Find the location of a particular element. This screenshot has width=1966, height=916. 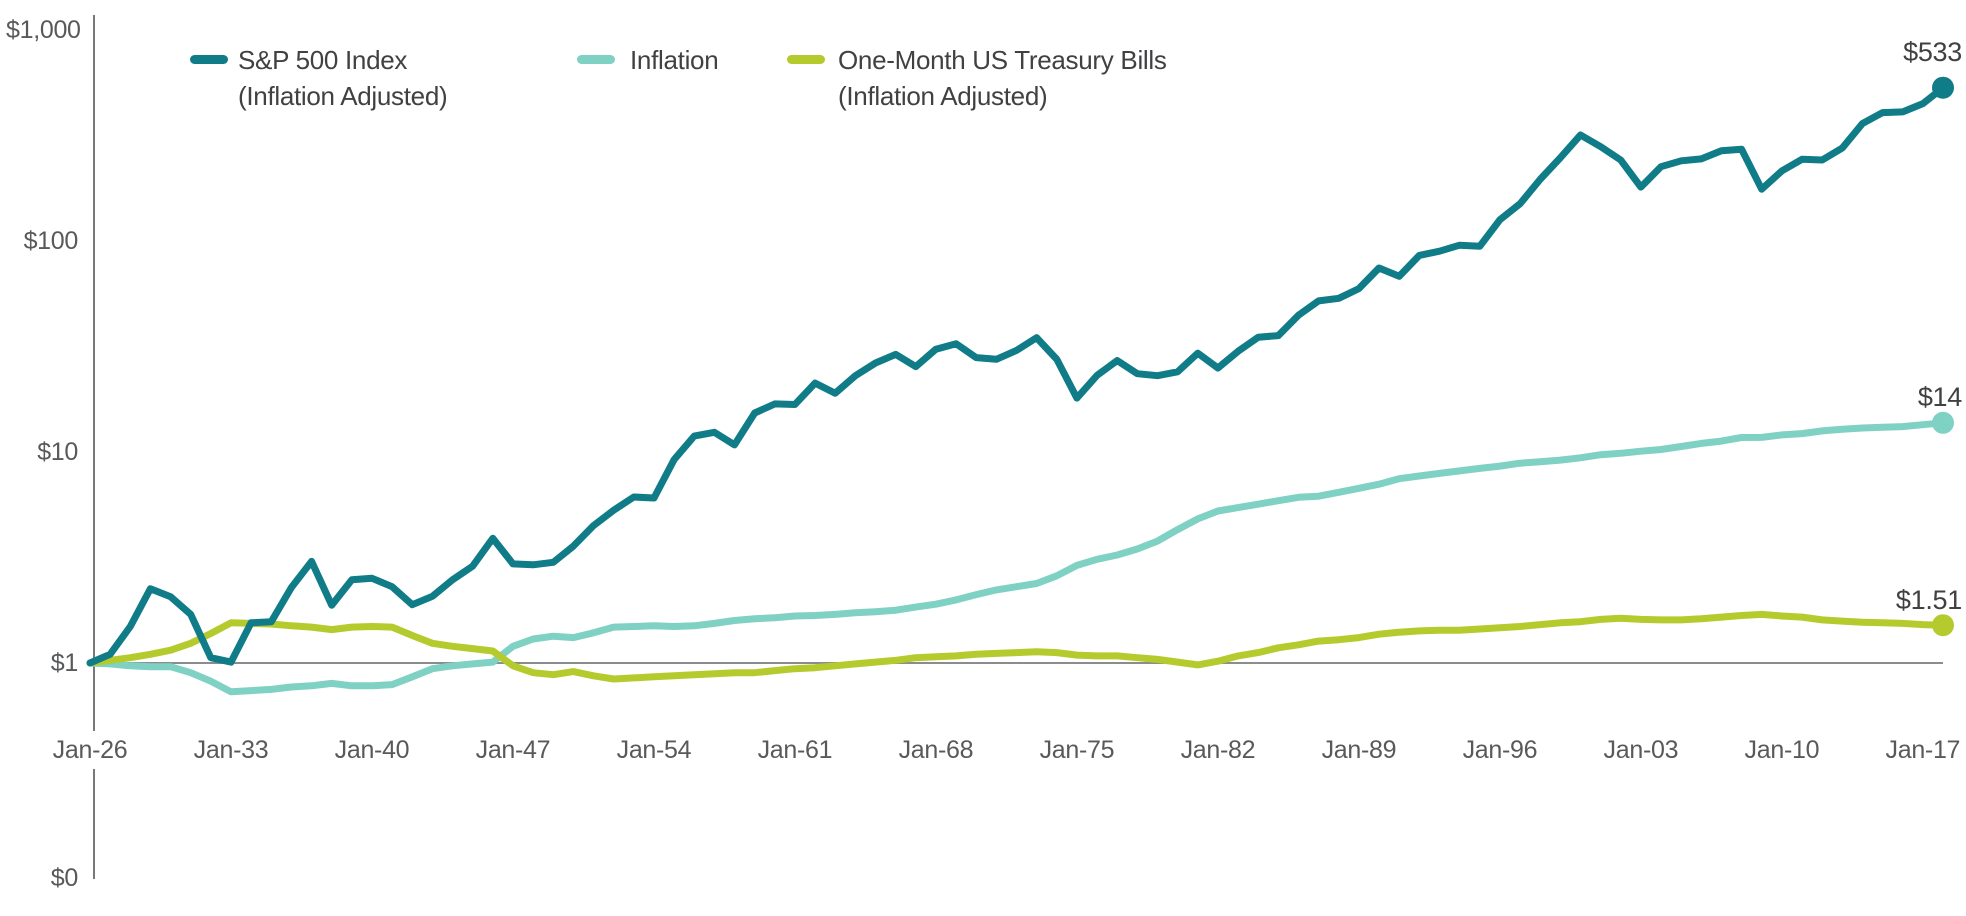

x-axis-tick-label: Jan-54 is located at coordinates (654, 750).